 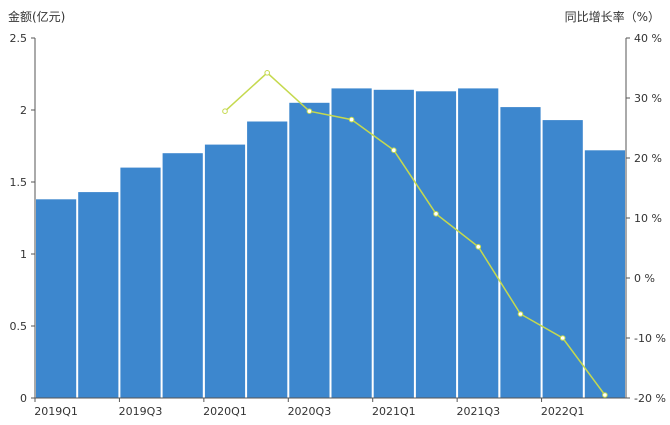 What do you see at coordinates (37, 17) in the screenshot?
I see `y-axis-left-title: 金额(亿元)` at bounding box center [37, 17].